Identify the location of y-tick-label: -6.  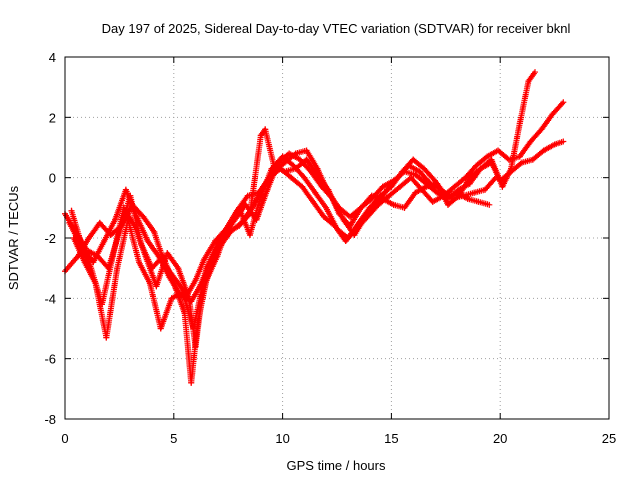
(50, 359).